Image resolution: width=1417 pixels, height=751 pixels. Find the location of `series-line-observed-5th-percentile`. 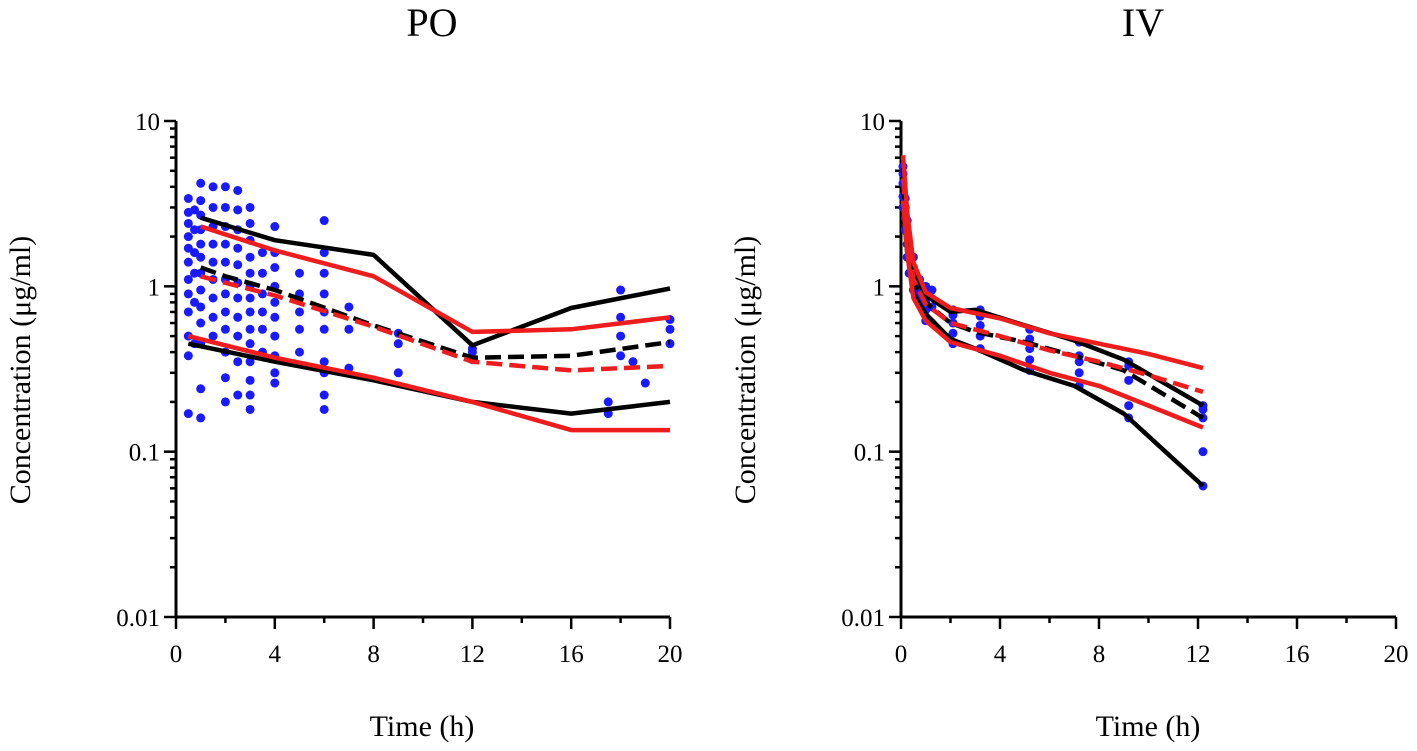

series-line-observed-5th-percentile is located at coordinates (1052, 345).